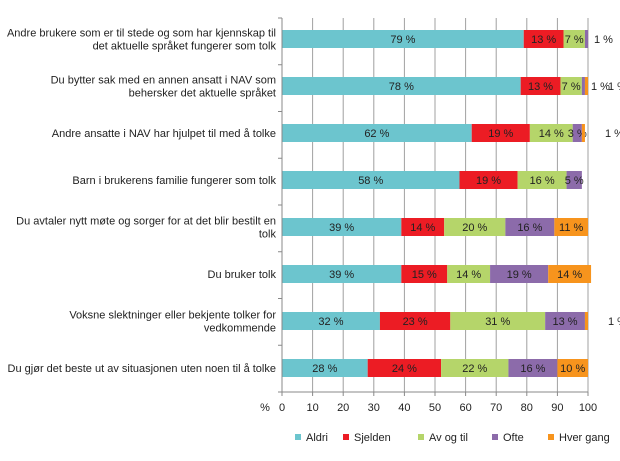 The width and height of the screenshot is (620, 461). Describe the element at coordinates (312, 408) in the screenshot. I see `x-tick-label: 10` at that location.